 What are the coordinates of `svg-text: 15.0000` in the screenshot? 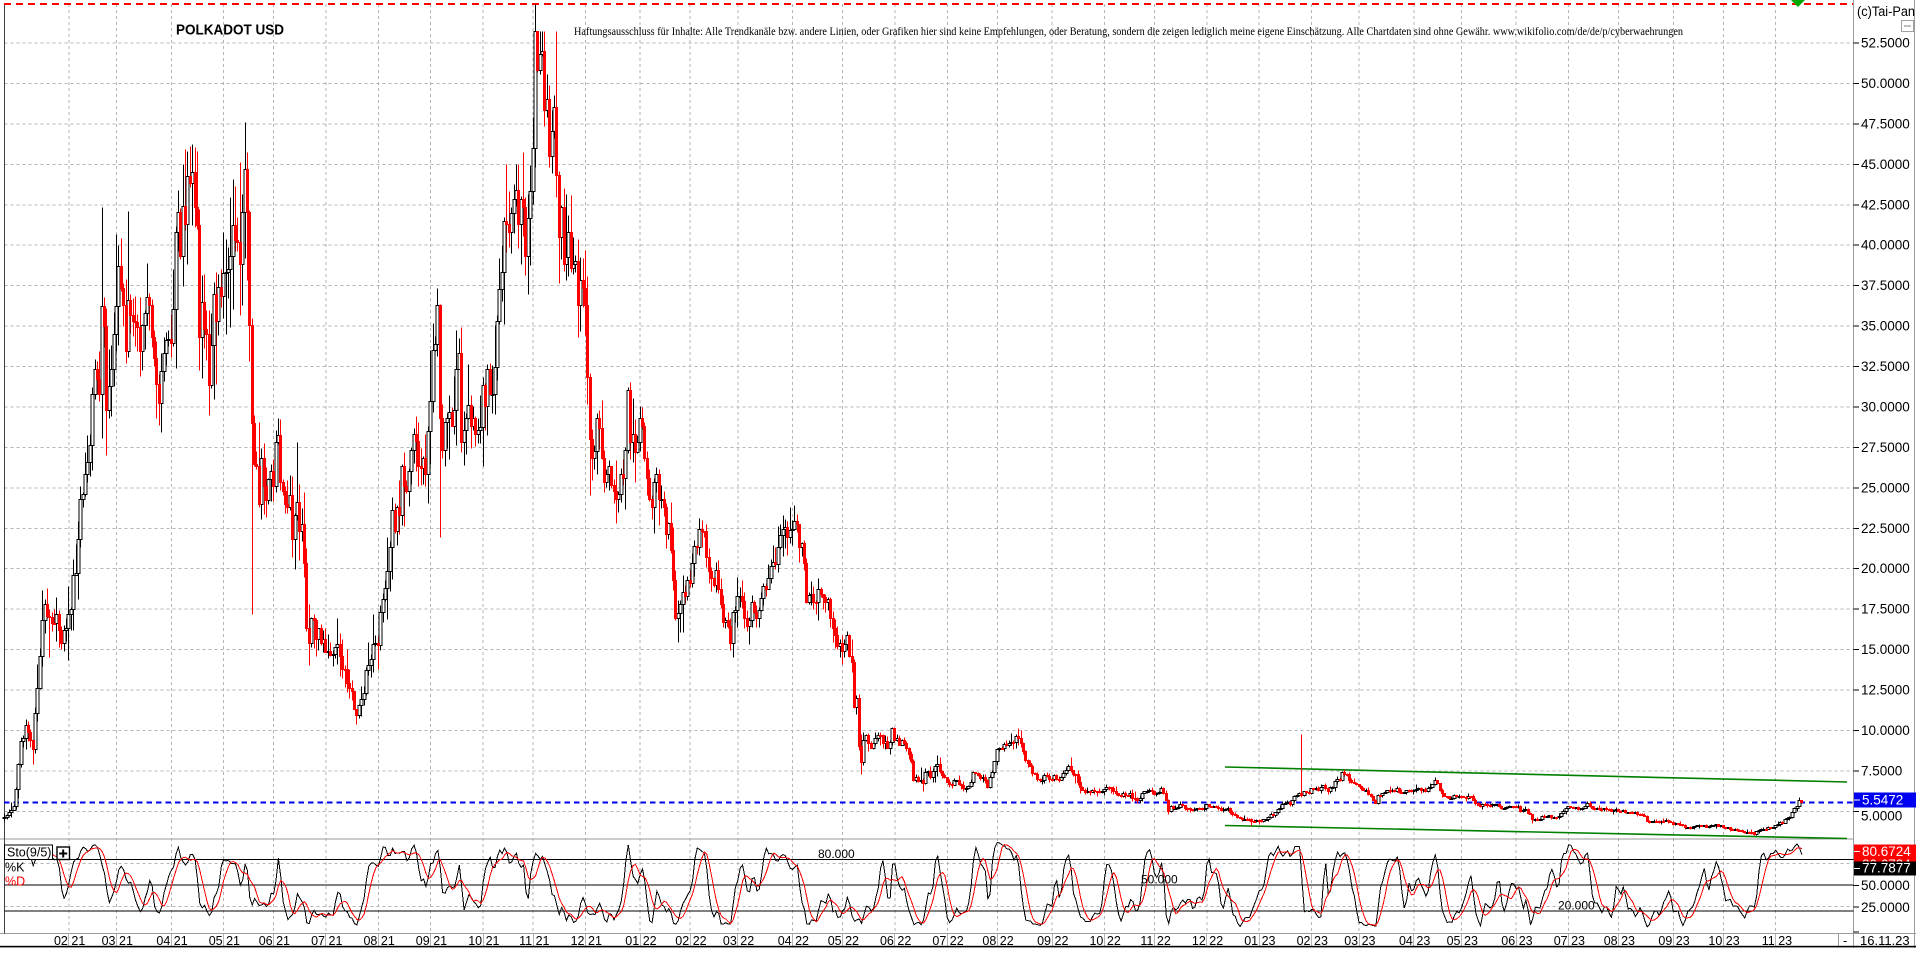 It's located at (1885, 649).